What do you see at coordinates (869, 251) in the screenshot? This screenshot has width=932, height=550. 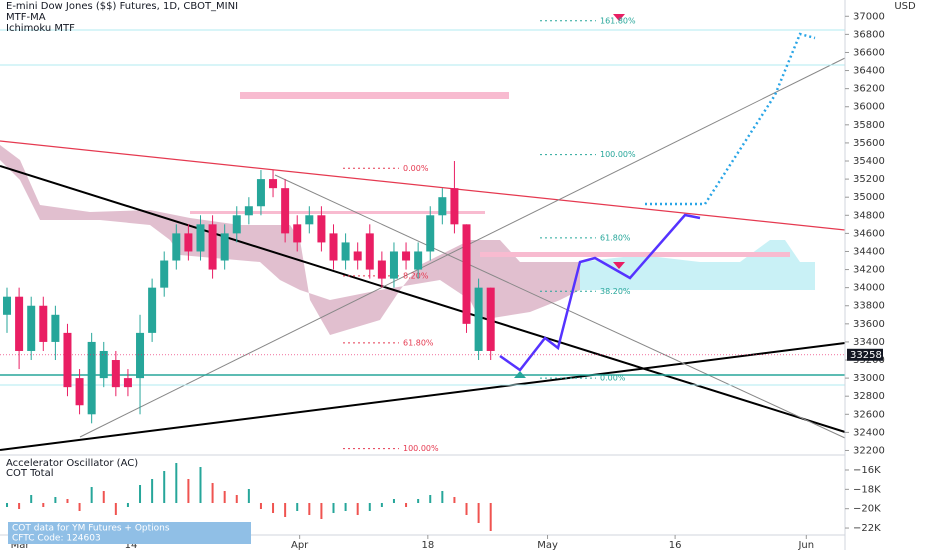 I see `y-tick-label: 34400` at bounding box center [869, 251].